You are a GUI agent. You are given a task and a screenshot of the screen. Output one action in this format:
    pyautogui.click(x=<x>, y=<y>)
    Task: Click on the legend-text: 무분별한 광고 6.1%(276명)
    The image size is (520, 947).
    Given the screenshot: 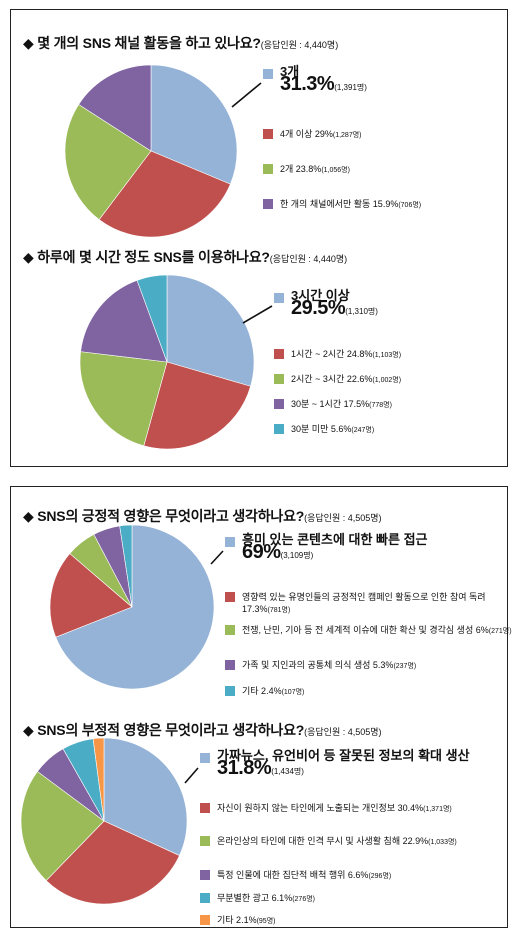 What is the action you would take?
    pyautogui.click(x=266, y=898)
    